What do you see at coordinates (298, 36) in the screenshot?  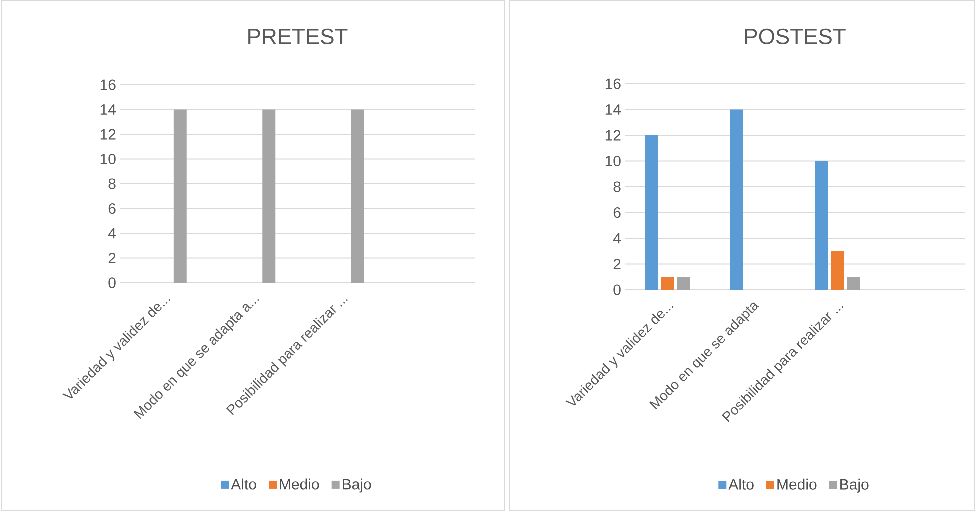 I see `chart-title: PRETEST` at bounding box center [298, 36].